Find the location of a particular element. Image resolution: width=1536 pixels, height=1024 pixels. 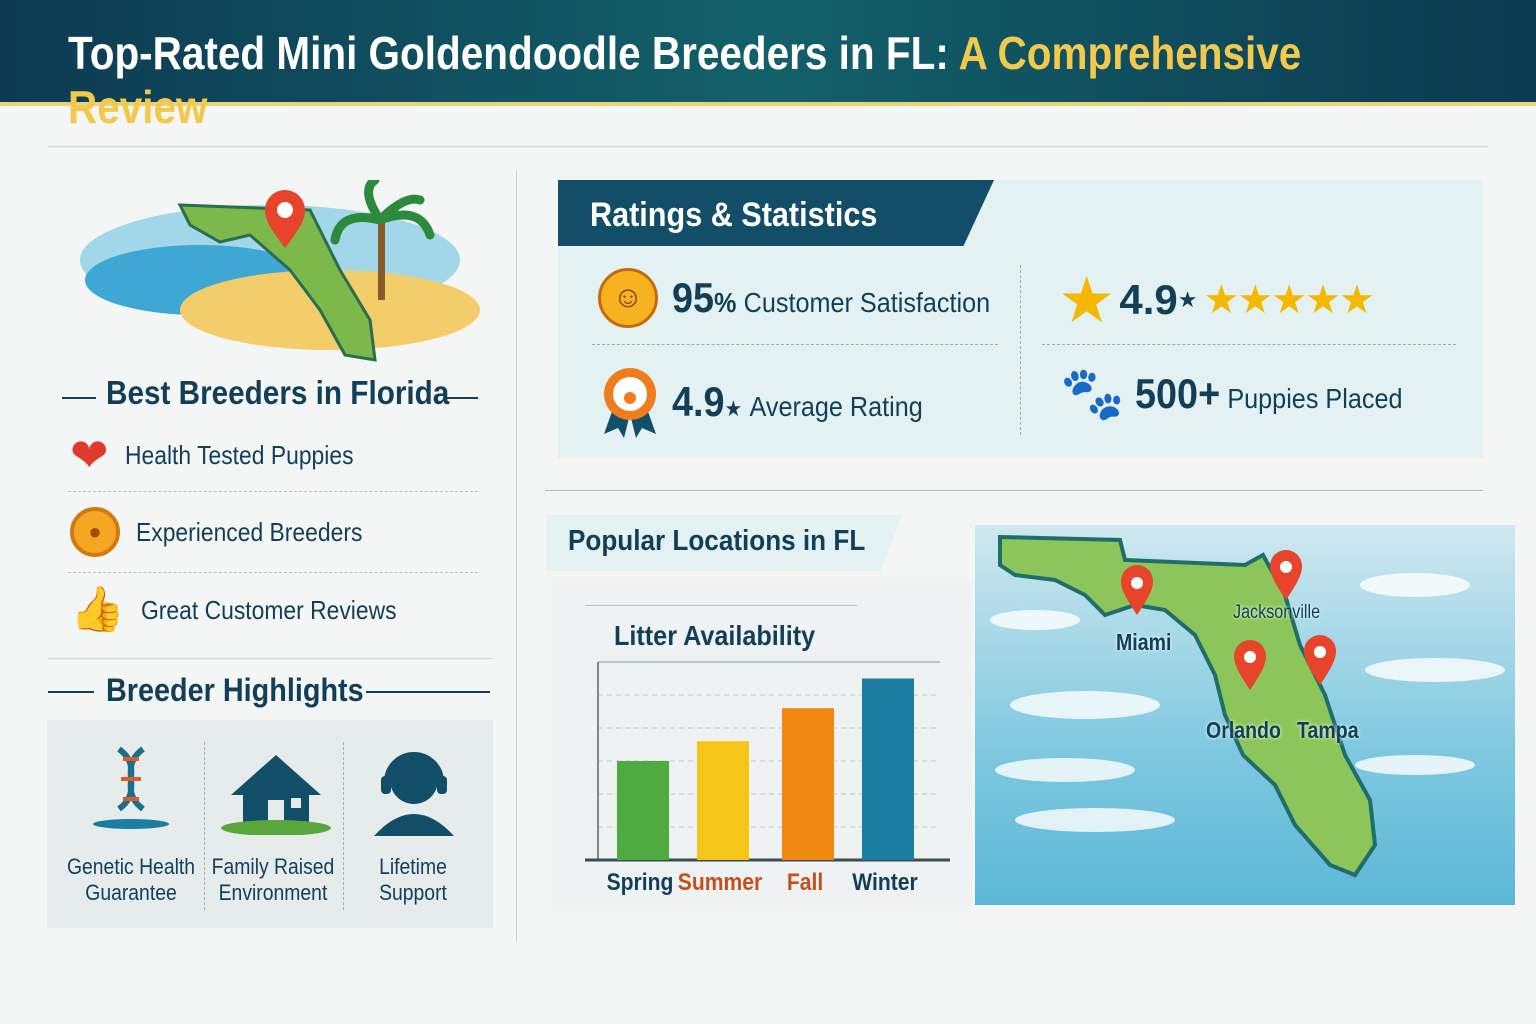

feature-label: Health Tested Puppies is located at coordinates (239, 454).